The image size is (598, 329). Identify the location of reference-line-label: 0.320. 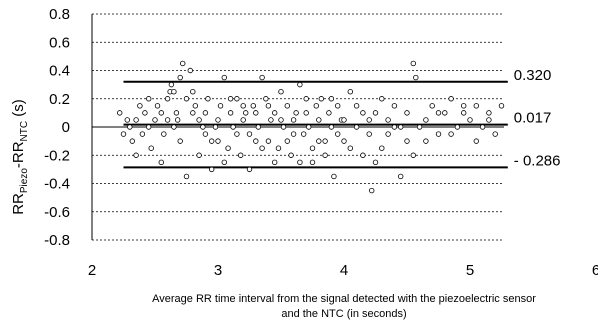
(533, 75).